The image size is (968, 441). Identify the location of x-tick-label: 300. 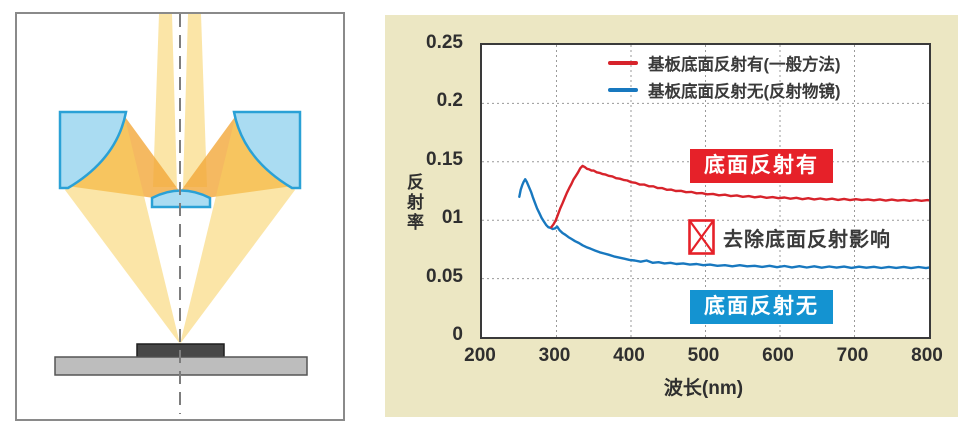
(554, 355).